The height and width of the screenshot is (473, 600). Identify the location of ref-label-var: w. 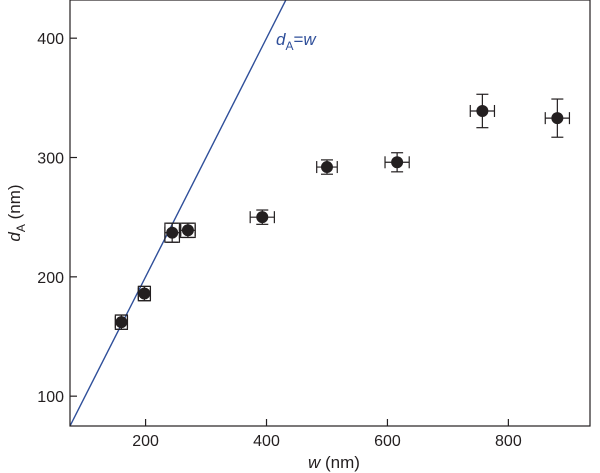
(310, 39).